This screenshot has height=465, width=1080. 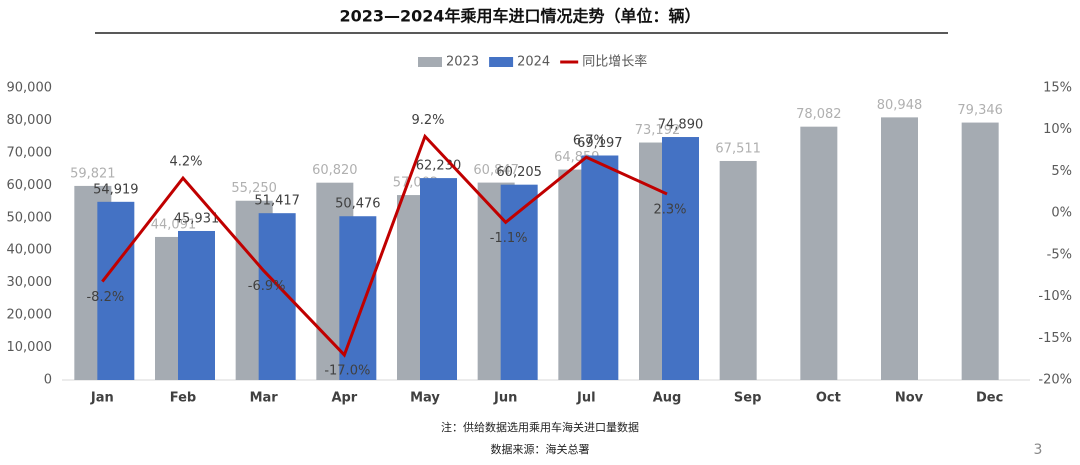 What do you see at coordinates (116, 189) in the screenshot?
I see `value-label: 54,919` at bounding box center [116, 189].